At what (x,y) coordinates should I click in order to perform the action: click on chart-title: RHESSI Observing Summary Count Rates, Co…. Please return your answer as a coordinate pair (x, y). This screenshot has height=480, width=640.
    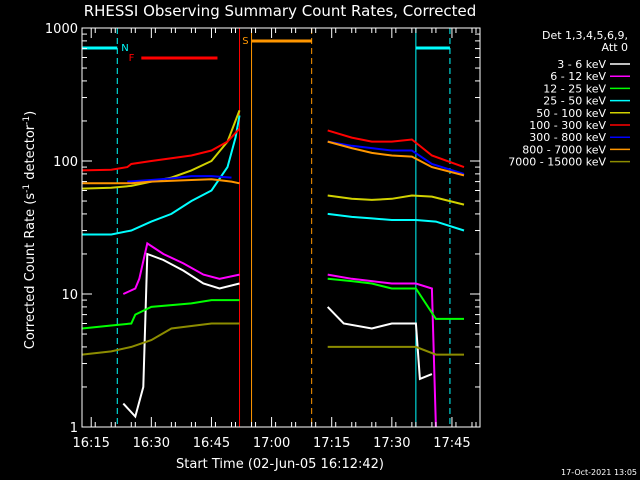
    Looking at the image, I should click on (280, 11).